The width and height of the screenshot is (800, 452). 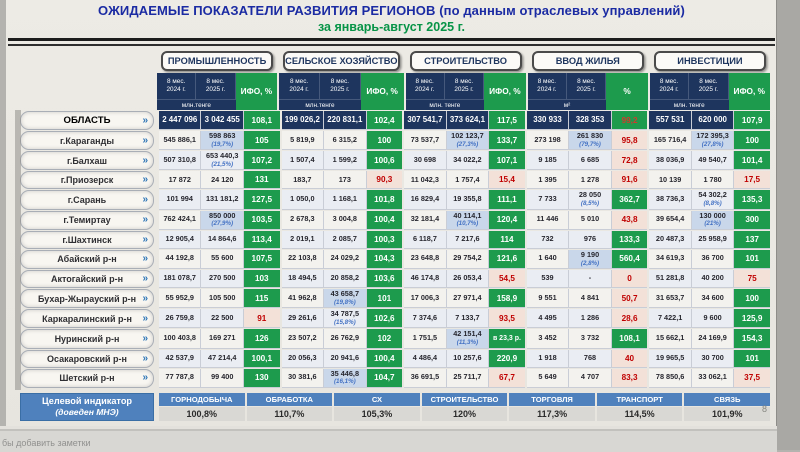 I want to click on header-left: 8 мес. 2024 г. 8 мес. 2025 г. млн. тенге, so click(x=689, y=91).